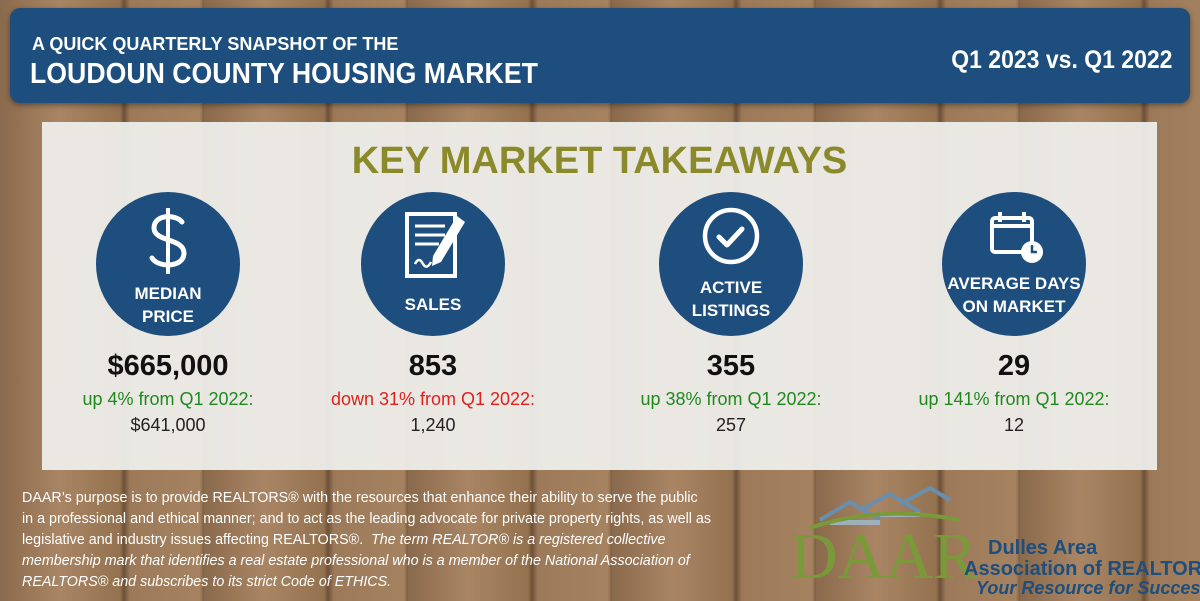 The image size is (1200, 601). What do you see at coordinates (599, 161) in the screenshot?
I see `panel-title: KEY MARKET TAKEAWAYS` at bounding box center [599, 161].